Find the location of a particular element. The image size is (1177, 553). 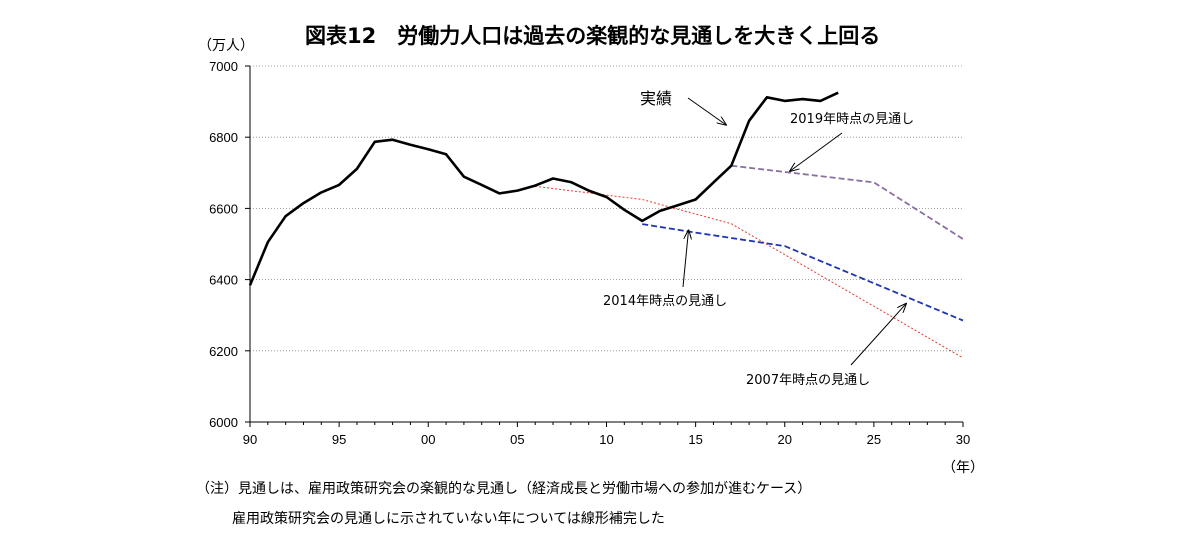

y-tick-label: 6400 is located at coordinates (223, 280).